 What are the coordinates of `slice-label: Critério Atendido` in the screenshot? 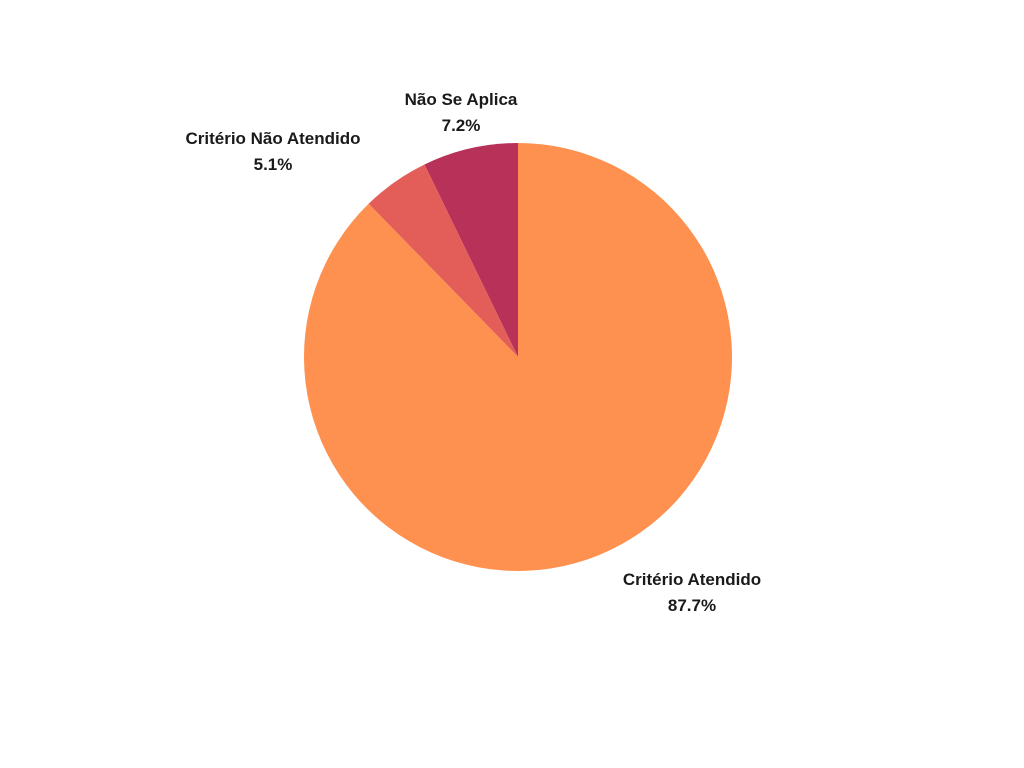 It's located at (692, 579).